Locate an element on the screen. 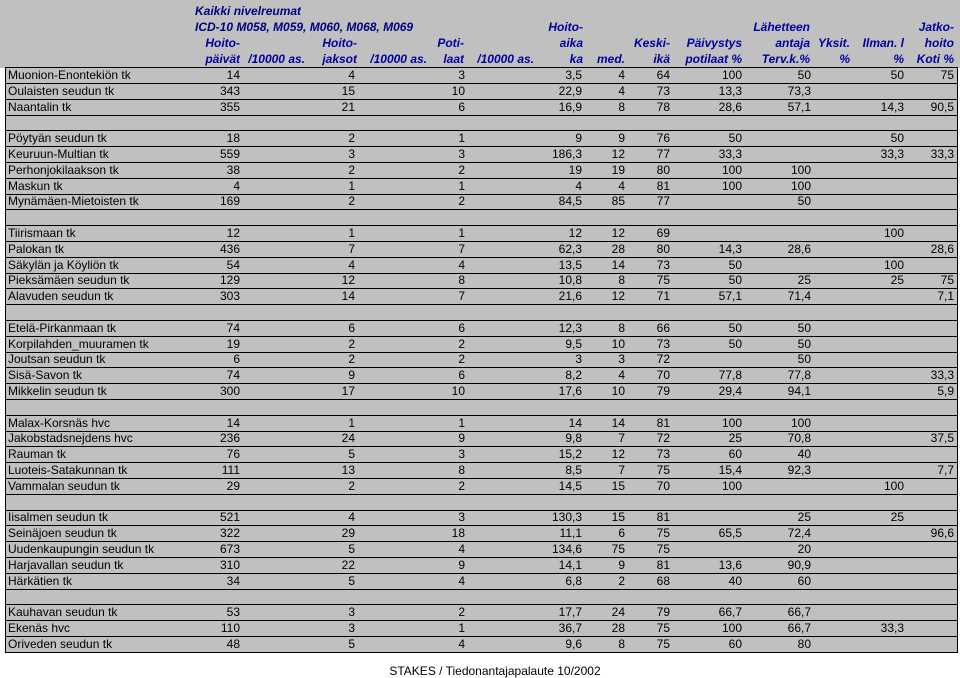 The image size is (960, 678). row-label: Muonion-Enontekiön tk is located at coordinates (69, 75).